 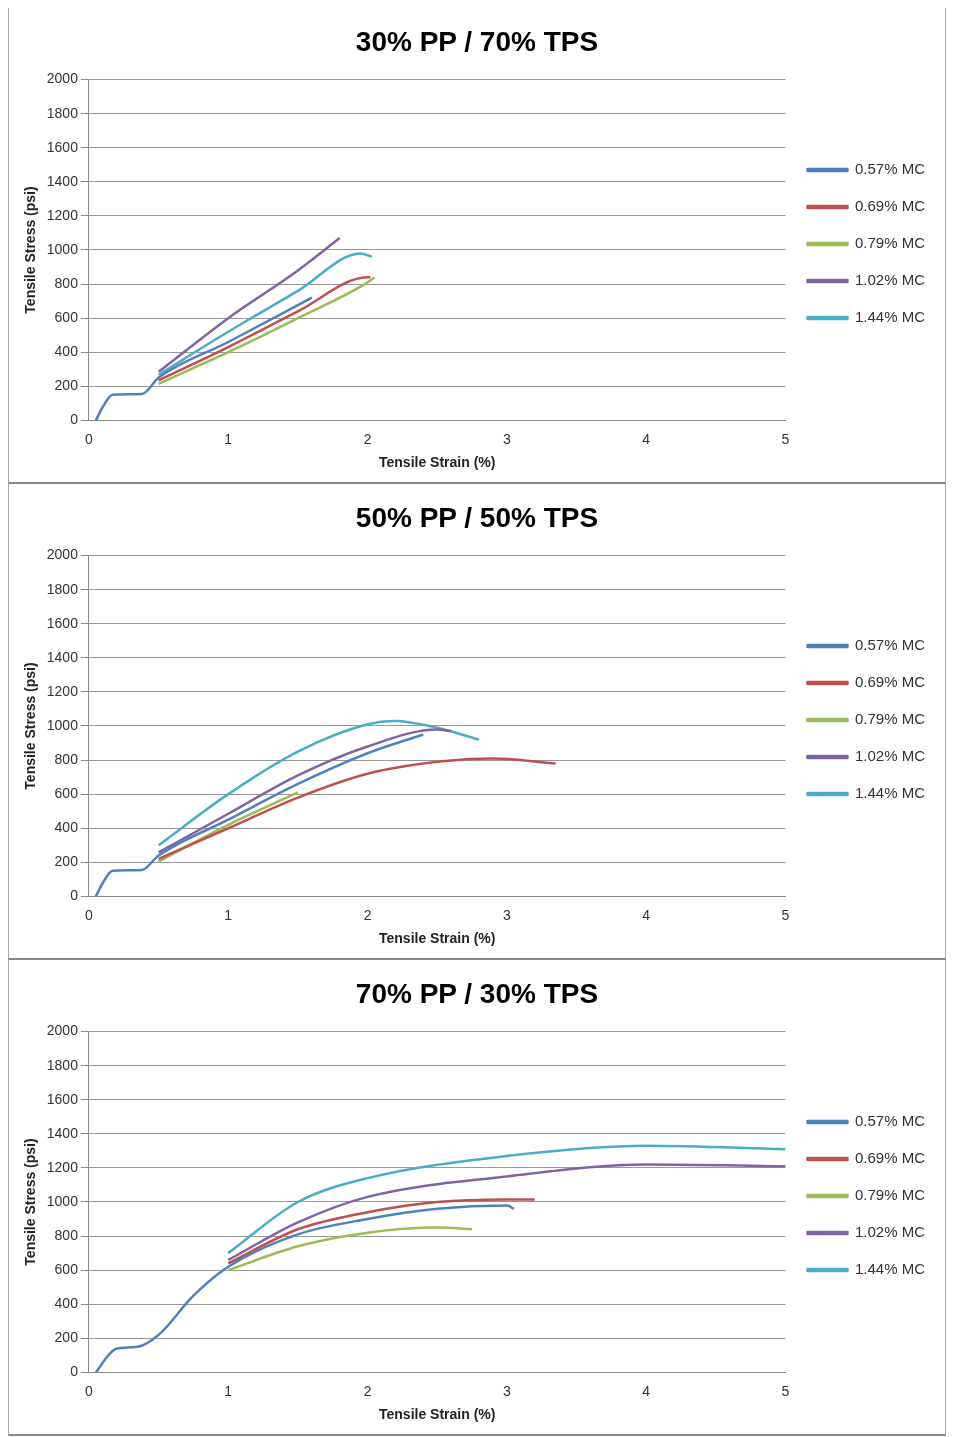 I want to click on chart-title: 50% PP / 50% TPS, so click(x=477, y=517).